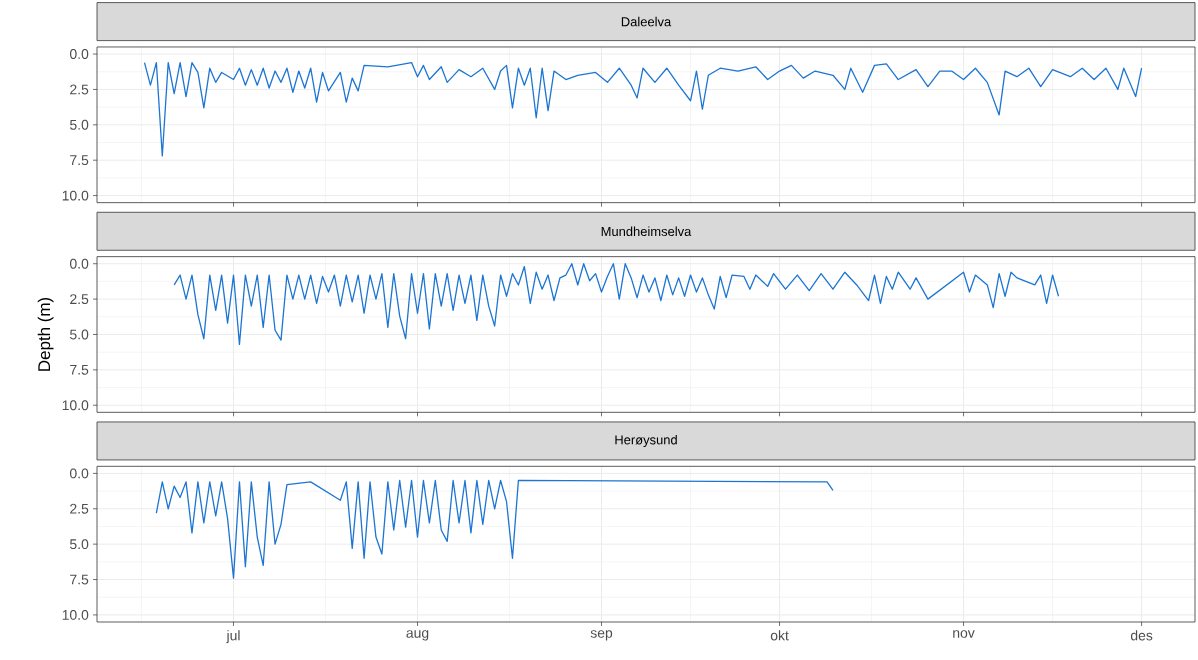  What do you see at coordinates (964, 634) in the screenshot?
I see `x-tick-label: nov` at bounding box center [964, 634].